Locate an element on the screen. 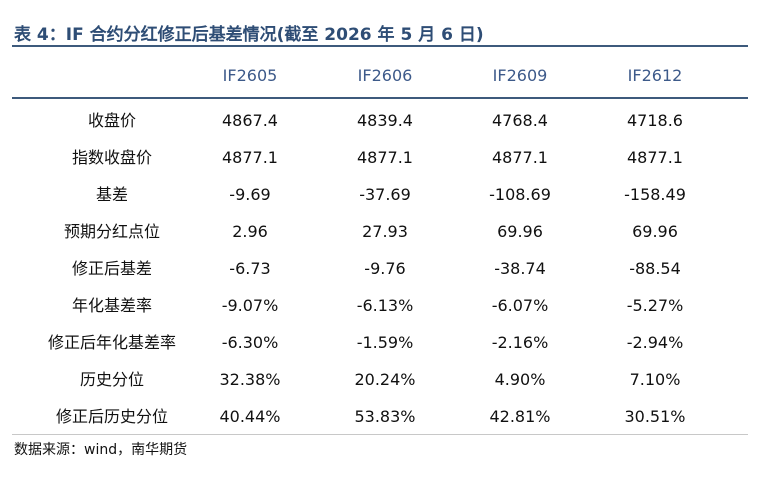 This screenshot has height=477, width=766. row-label: 收盘价 is located at coordinates (111, 120).